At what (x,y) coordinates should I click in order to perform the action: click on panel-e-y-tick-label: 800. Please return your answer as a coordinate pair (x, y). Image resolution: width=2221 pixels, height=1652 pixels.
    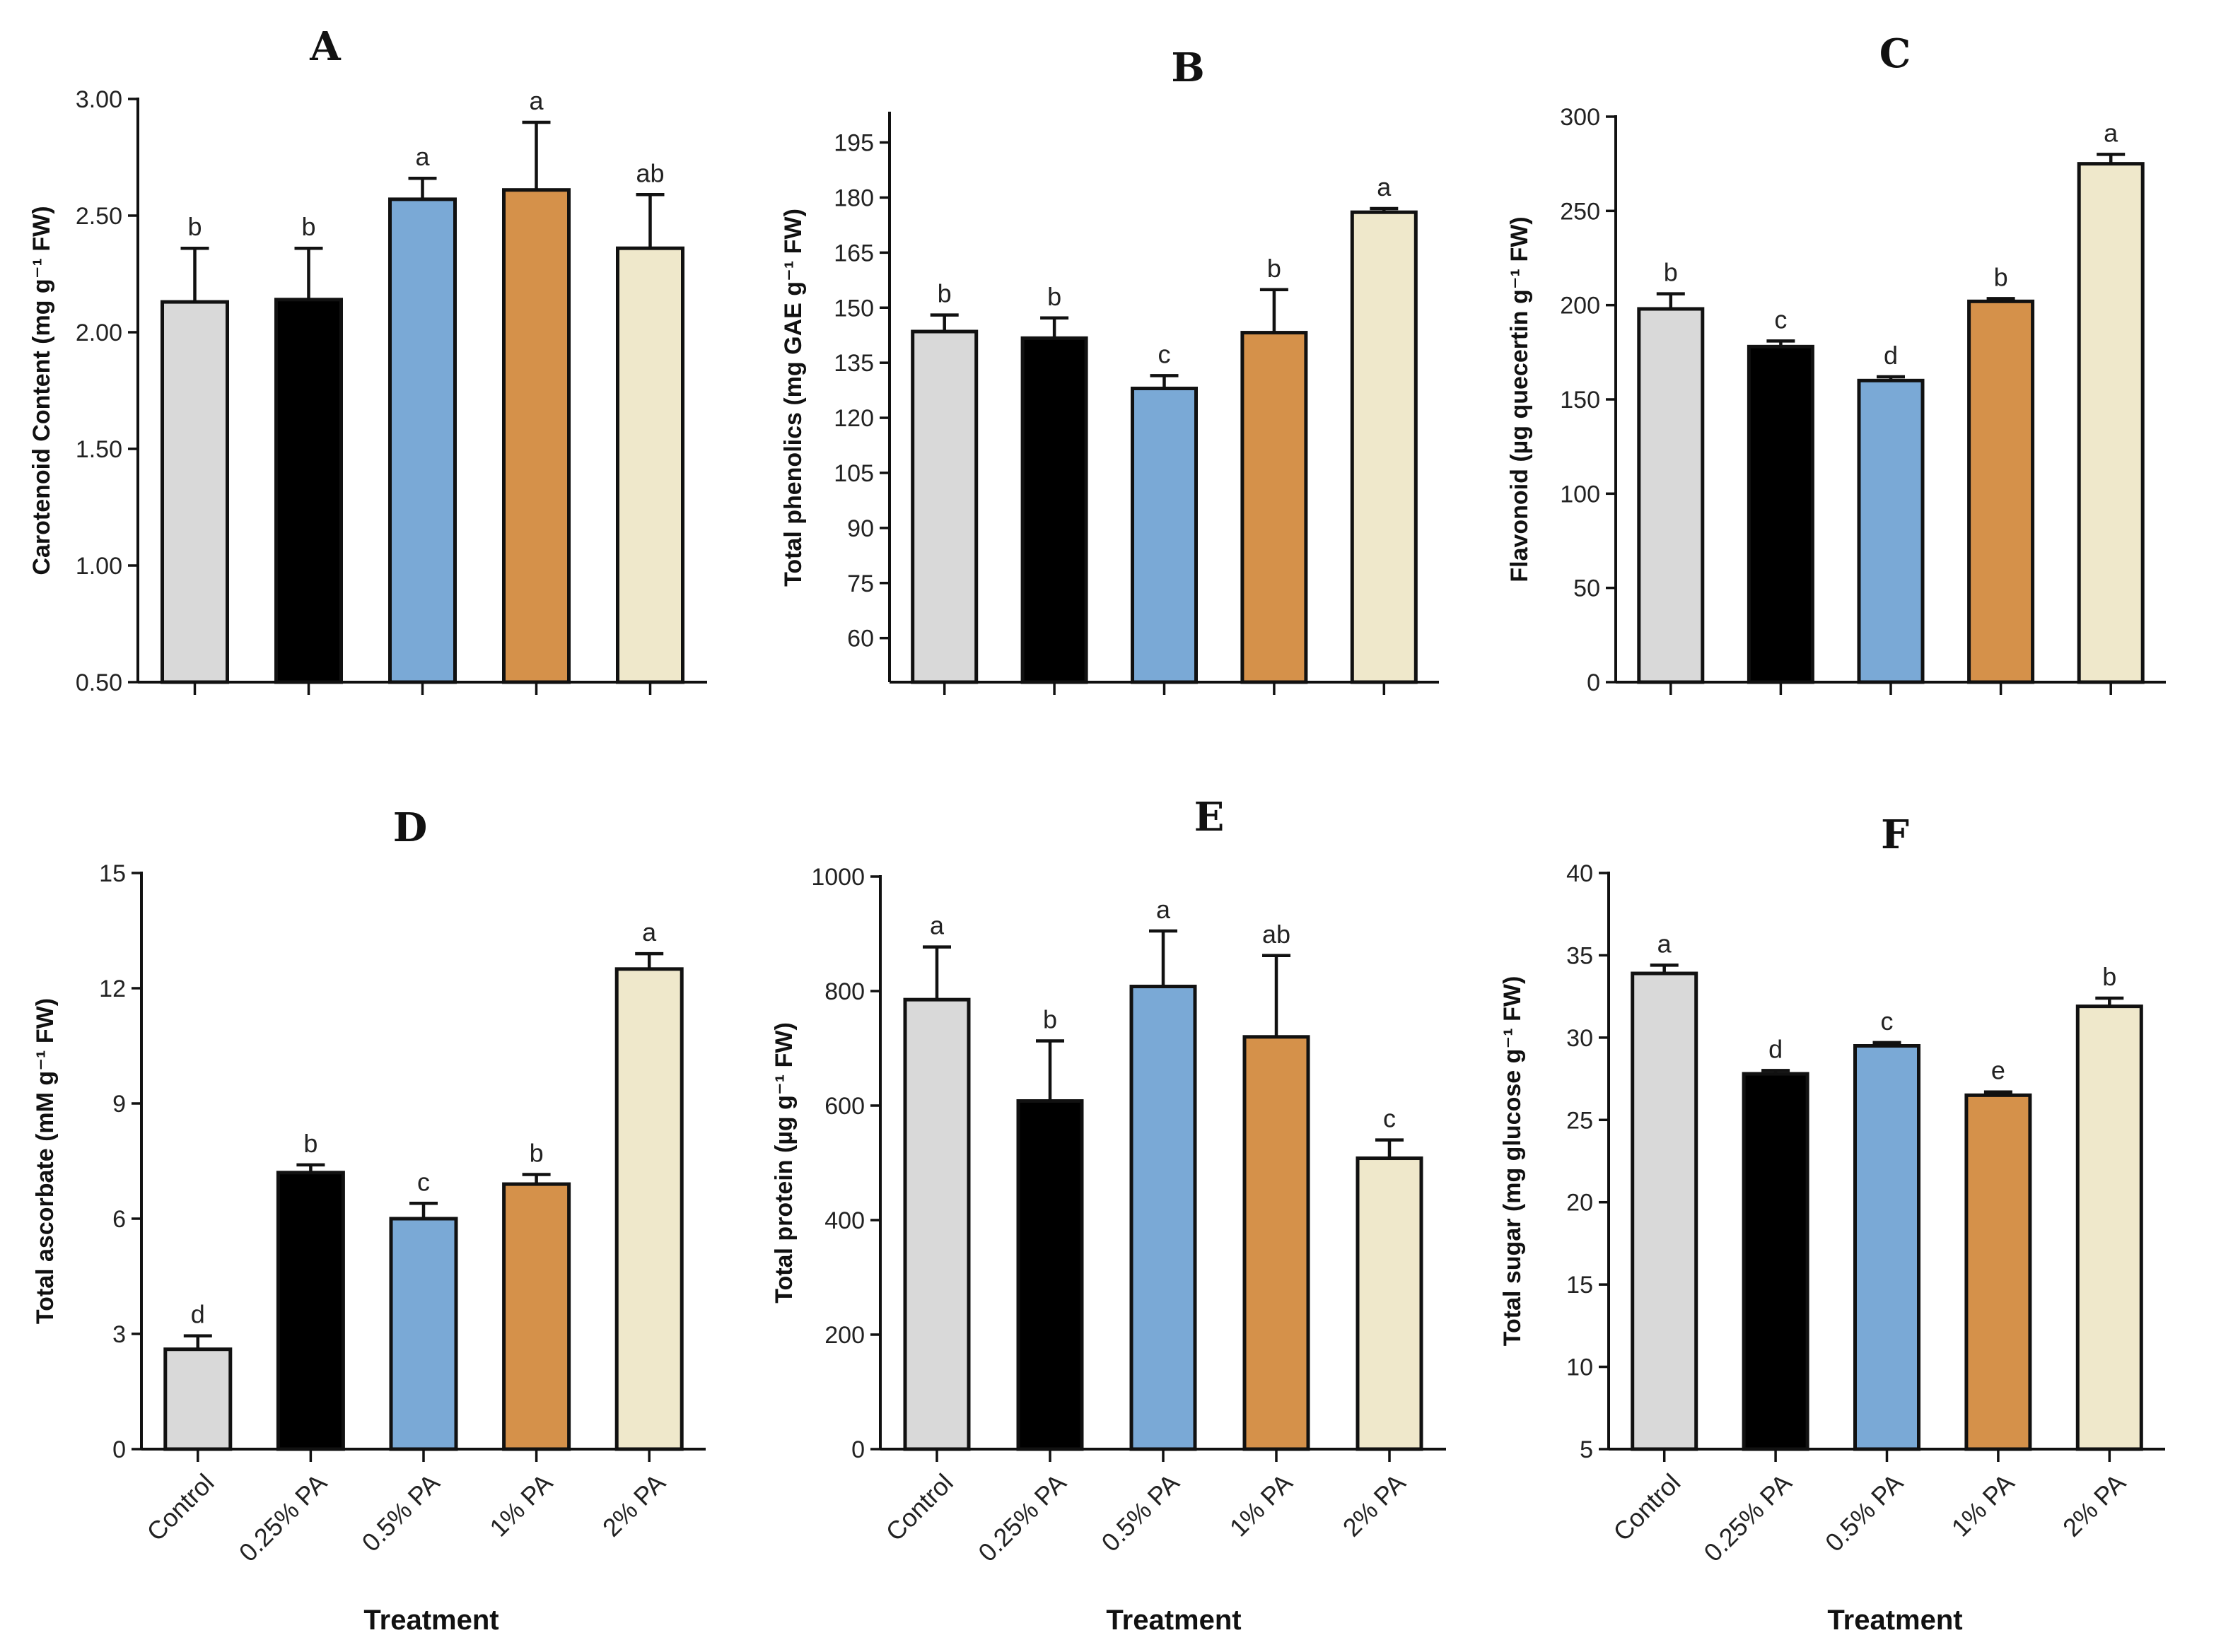
    Looking at the image, I should click on (844, 991).